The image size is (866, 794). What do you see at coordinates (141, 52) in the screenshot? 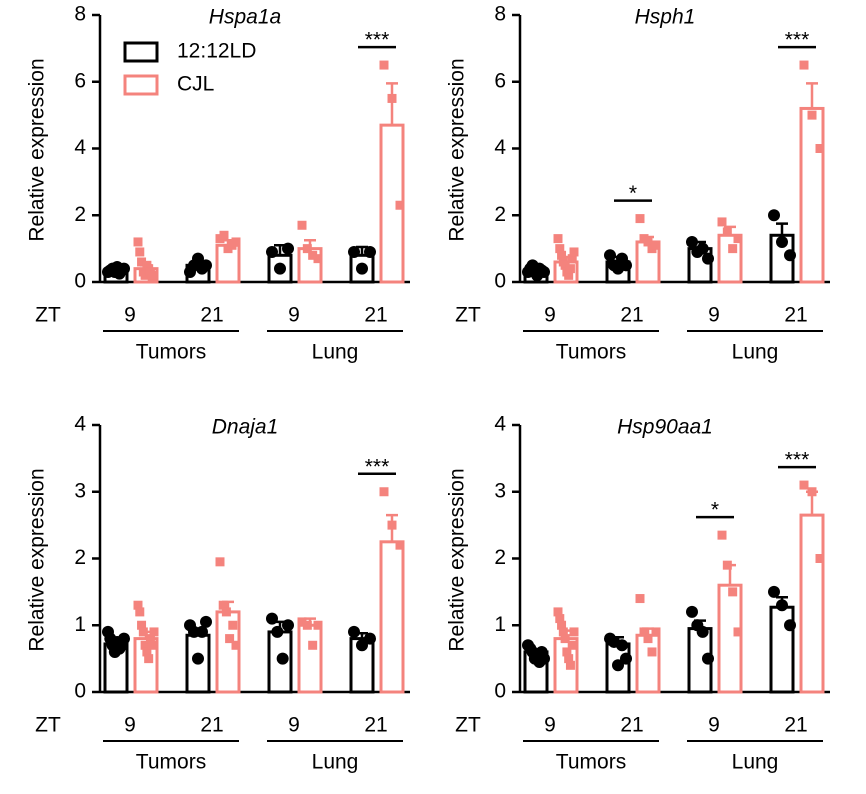
I see `legend-swatch` at bounding box center [141, 52].